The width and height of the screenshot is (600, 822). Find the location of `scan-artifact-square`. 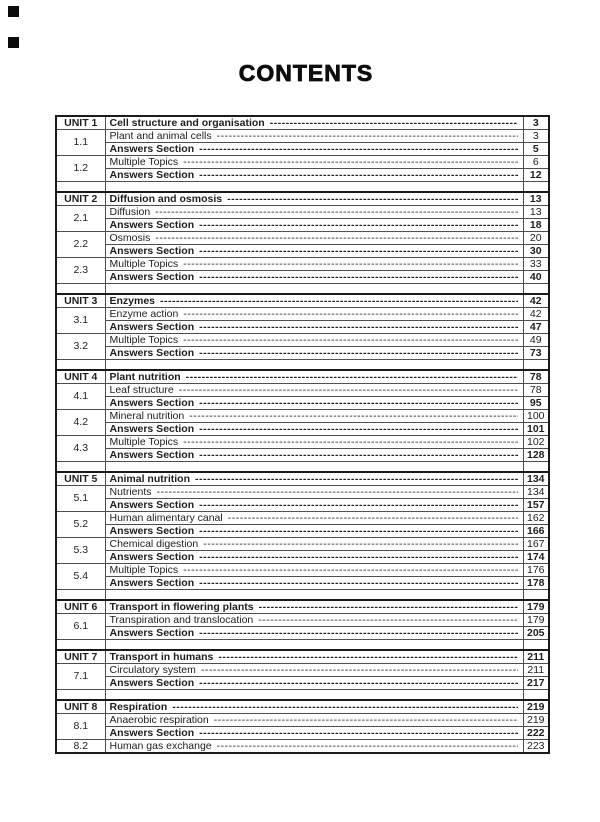

scan-artifact-square is located at coordinates (13, 11).